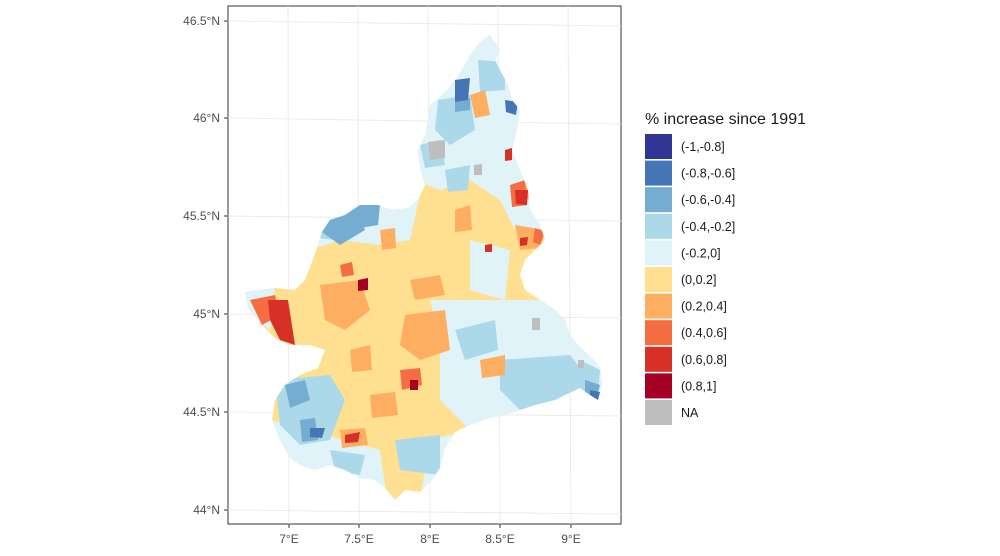 Image resolution: width=1000 pixels, height=556 pixels. What do you see at coordinates (570, 539) in the screenshot?
I see `x-tick-label: 9°E` at bounding box center [570, 539].